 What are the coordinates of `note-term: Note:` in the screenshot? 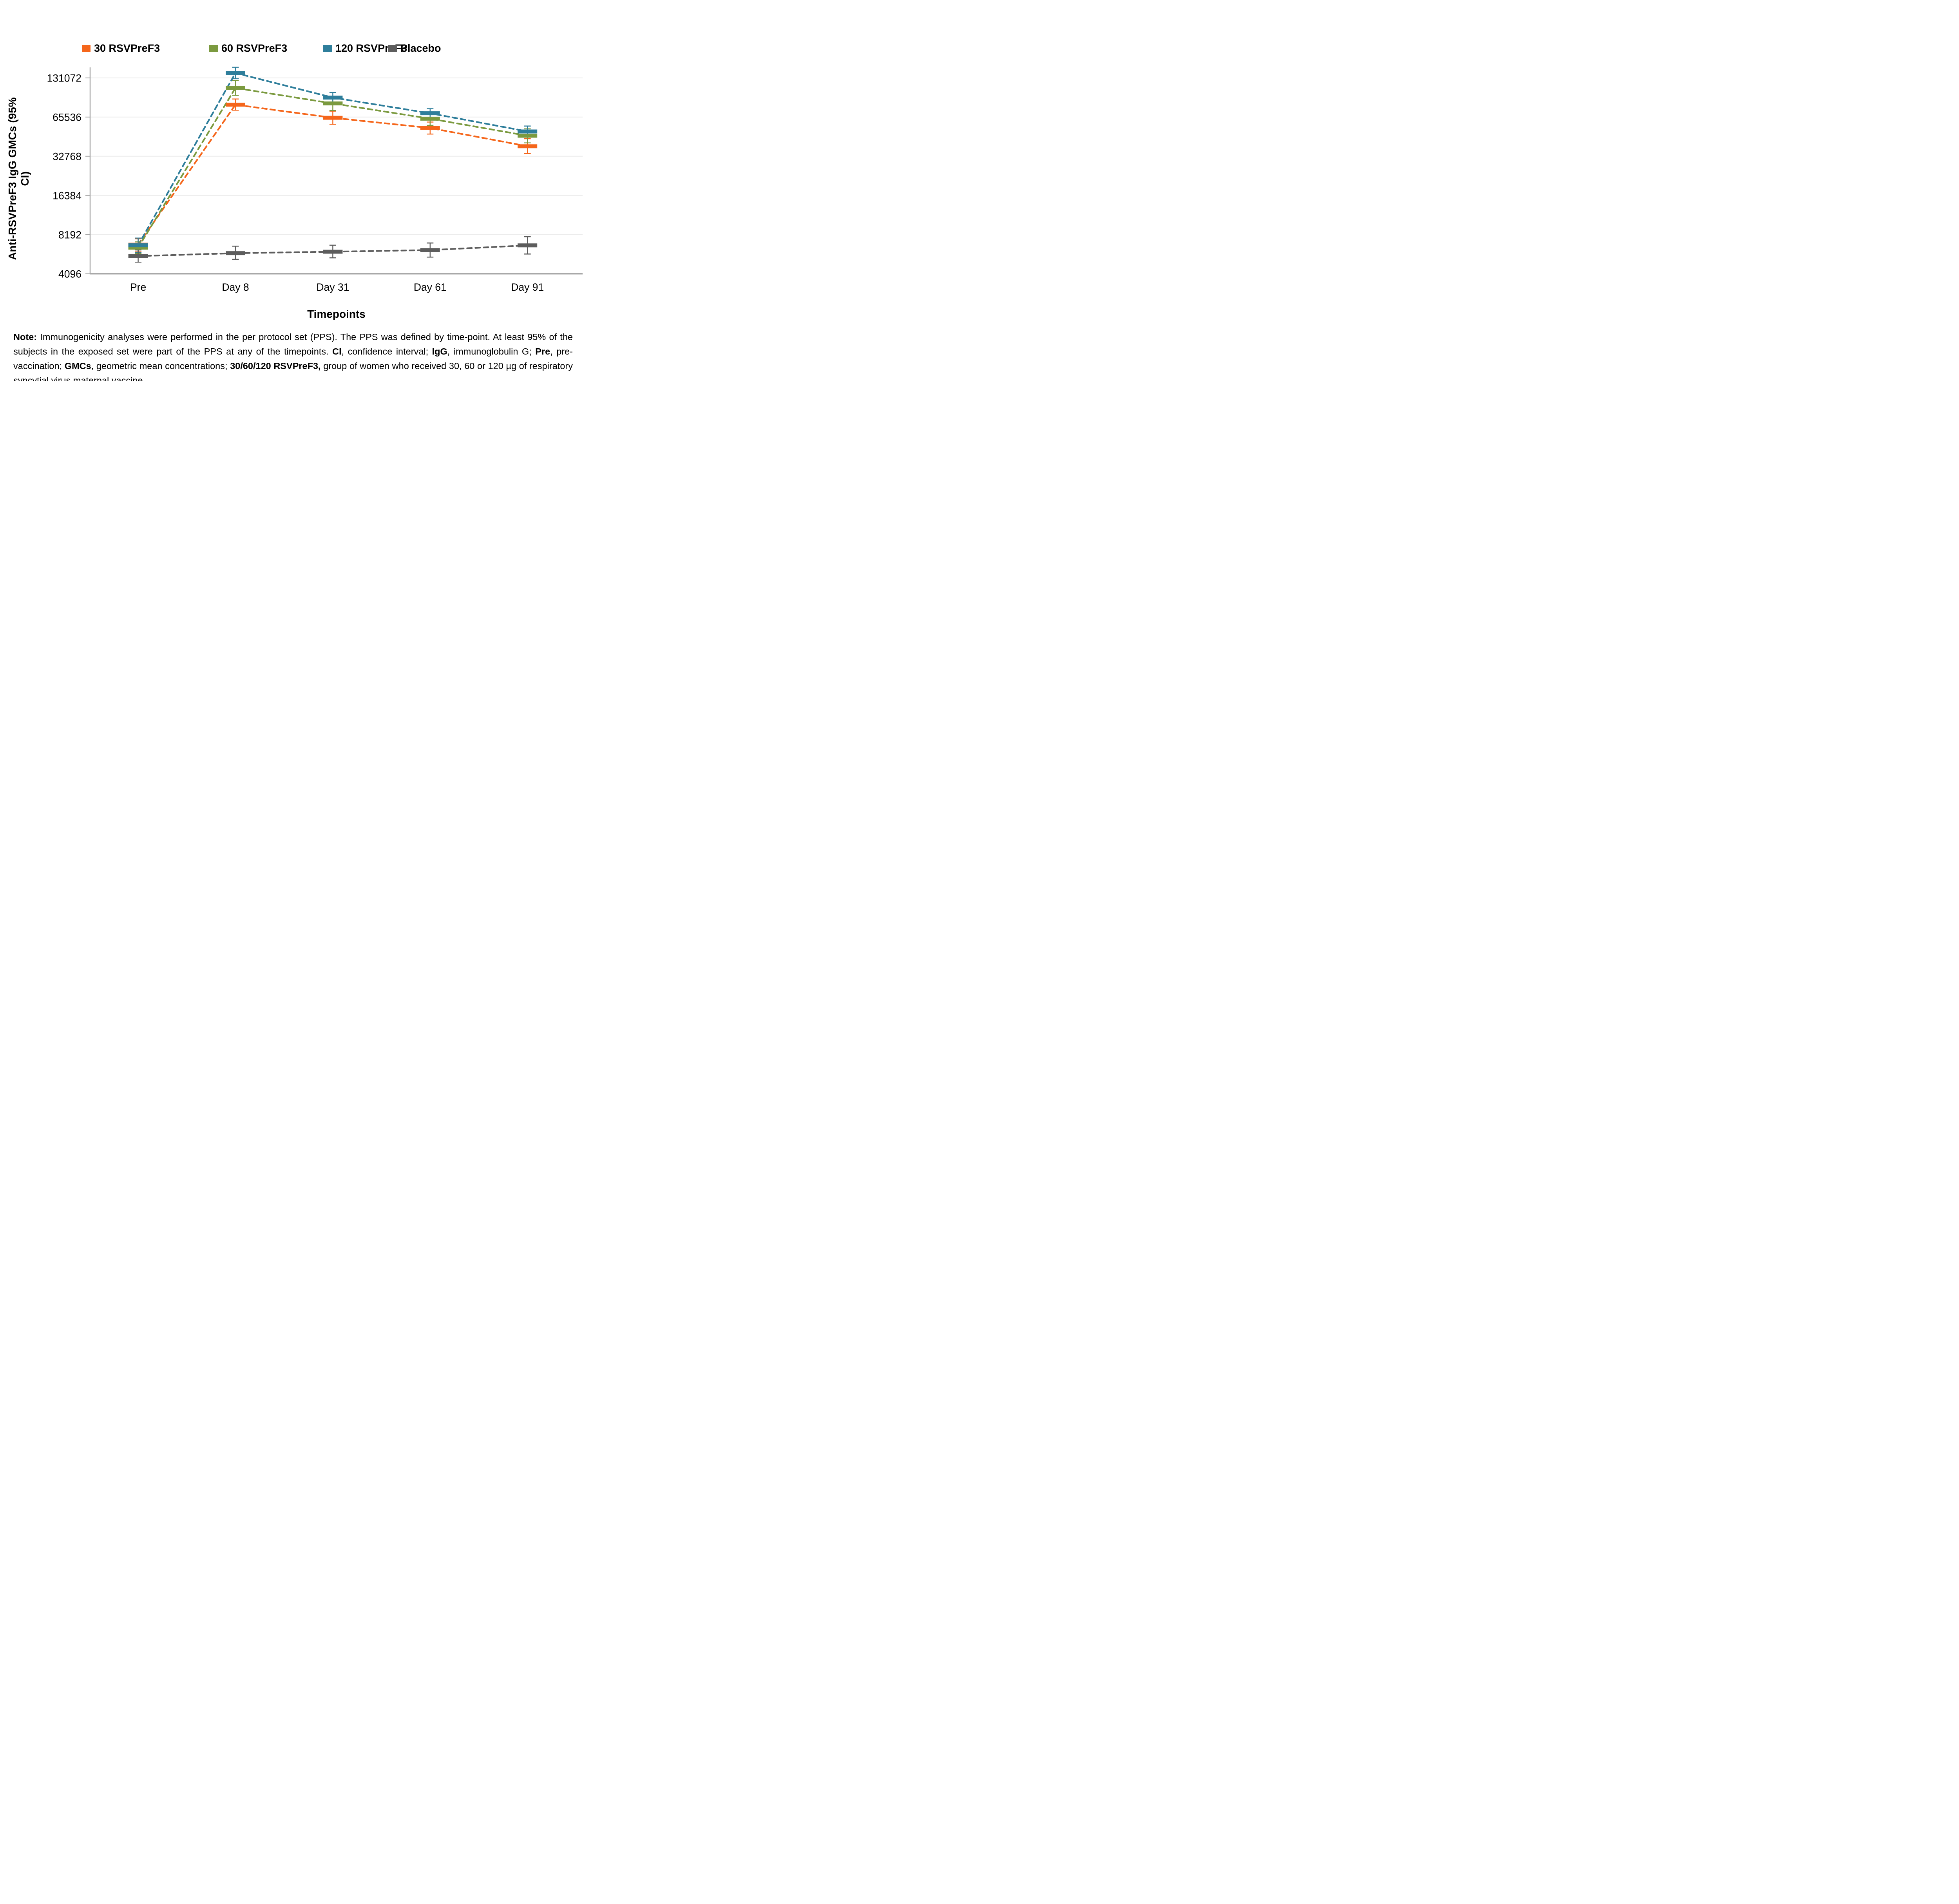 It's located at (25, 337).